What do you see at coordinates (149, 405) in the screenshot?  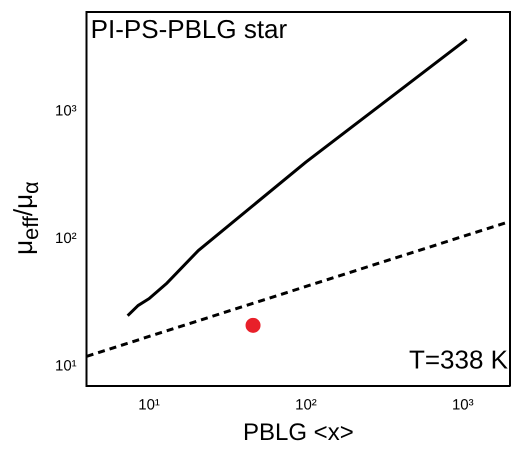 I see `x-tick-label: 10¹` at bounding box center [149, 405].